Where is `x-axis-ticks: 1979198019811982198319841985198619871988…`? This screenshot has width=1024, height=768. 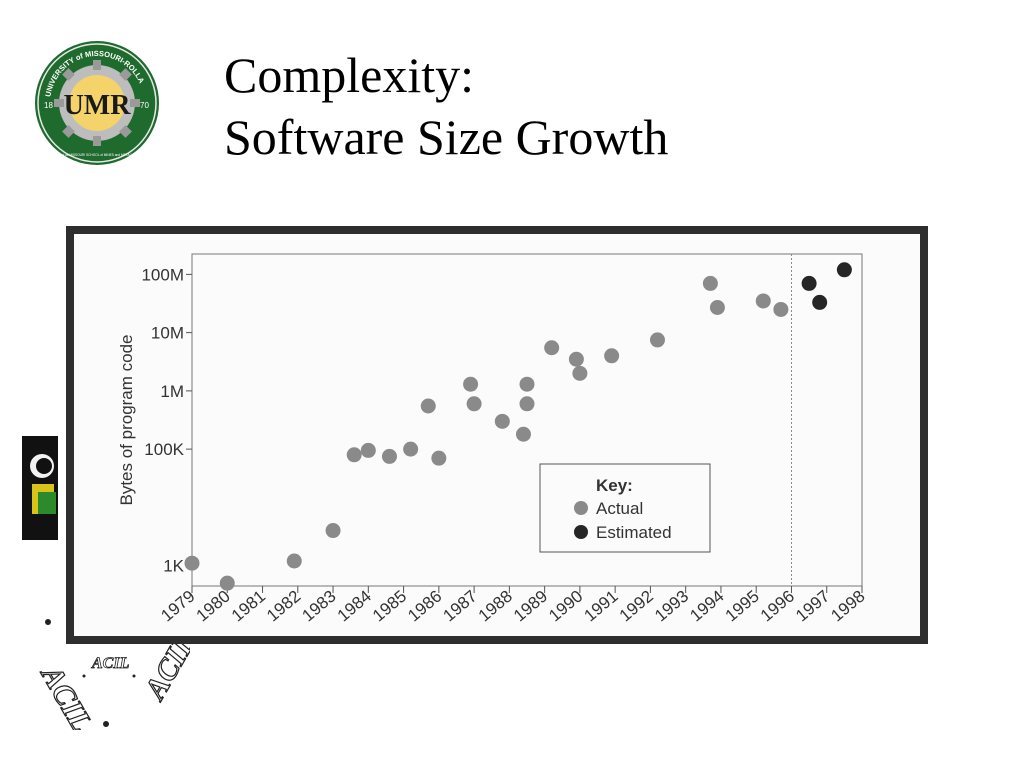 x-axis-ticks: 1979198019811982198319841985198619871988… is located at coordinates (513, 605).